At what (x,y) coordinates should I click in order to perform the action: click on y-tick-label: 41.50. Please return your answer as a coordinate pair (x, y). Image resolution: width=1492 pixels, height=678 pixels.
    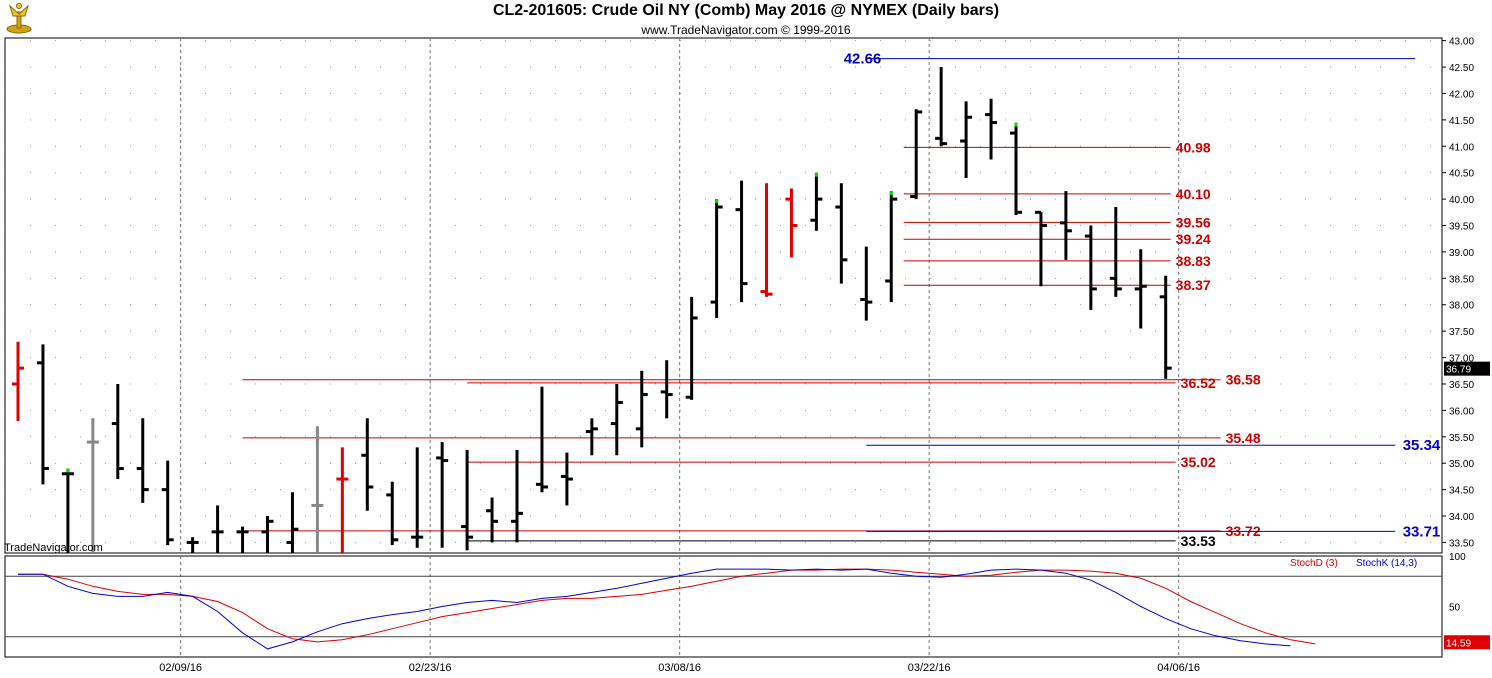
    Looking at the image, I should click on (1461, 121).